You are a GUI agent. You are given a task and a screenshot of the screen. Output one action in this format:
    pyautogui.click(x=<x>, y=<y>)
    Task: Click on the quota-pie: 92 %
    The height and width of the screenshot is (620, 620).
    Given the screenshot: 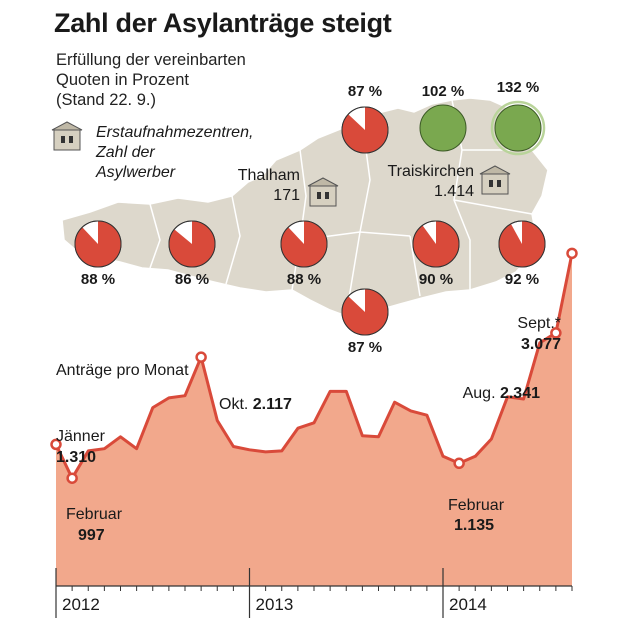 What is the action you would take?
    pyautogui.click(x=522, y=254)
    